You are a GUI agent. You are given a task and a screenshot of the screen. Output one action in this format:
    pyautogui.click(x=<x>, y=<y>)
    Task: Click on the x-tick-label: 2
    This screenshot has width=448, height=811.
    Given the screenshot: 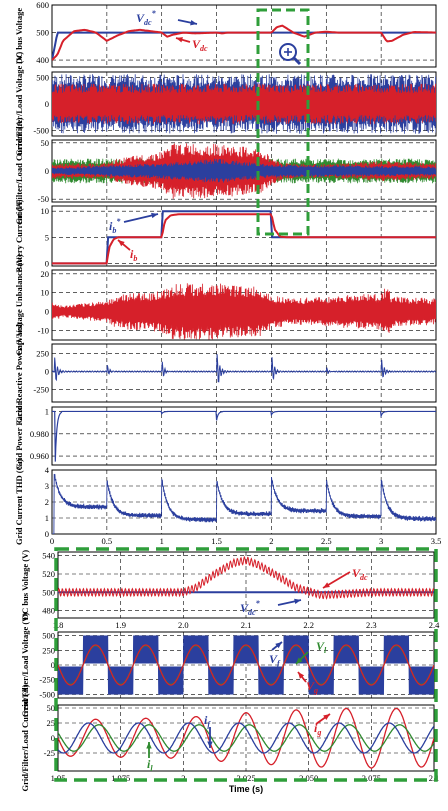 What is the action you would take?
    pyautogui.click(x=271, y=541)
    